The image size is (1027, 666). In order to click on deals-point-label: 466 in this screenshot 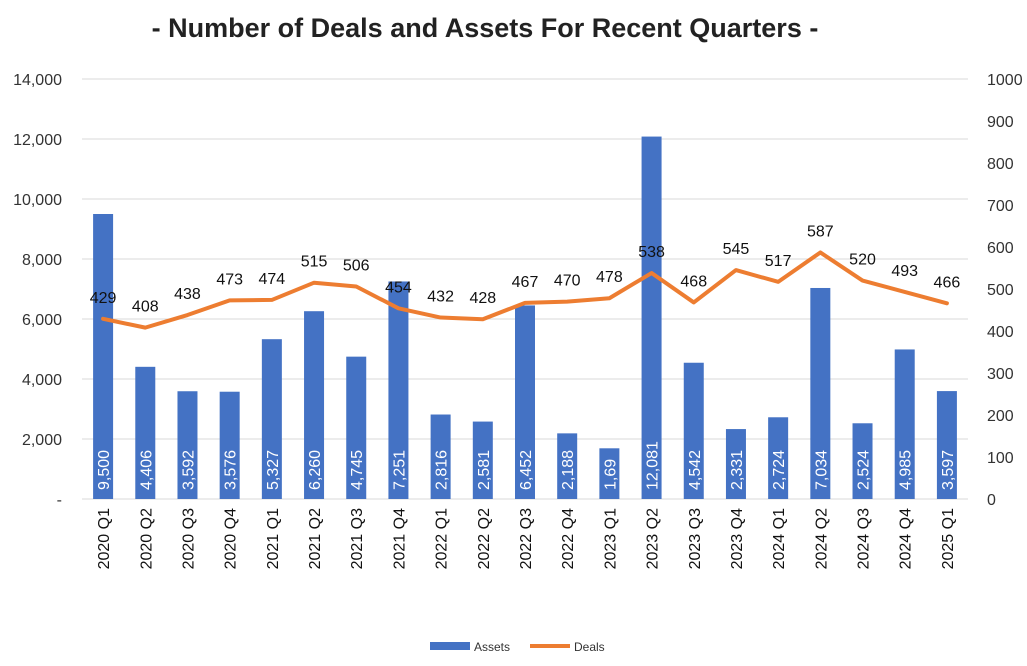, I will do `click(947, 282)`.